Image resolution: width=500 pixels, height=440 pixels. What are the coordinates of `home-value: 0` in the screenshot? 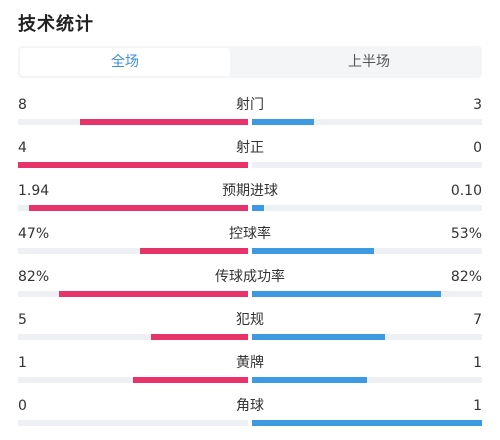 It's located at (22, 406).